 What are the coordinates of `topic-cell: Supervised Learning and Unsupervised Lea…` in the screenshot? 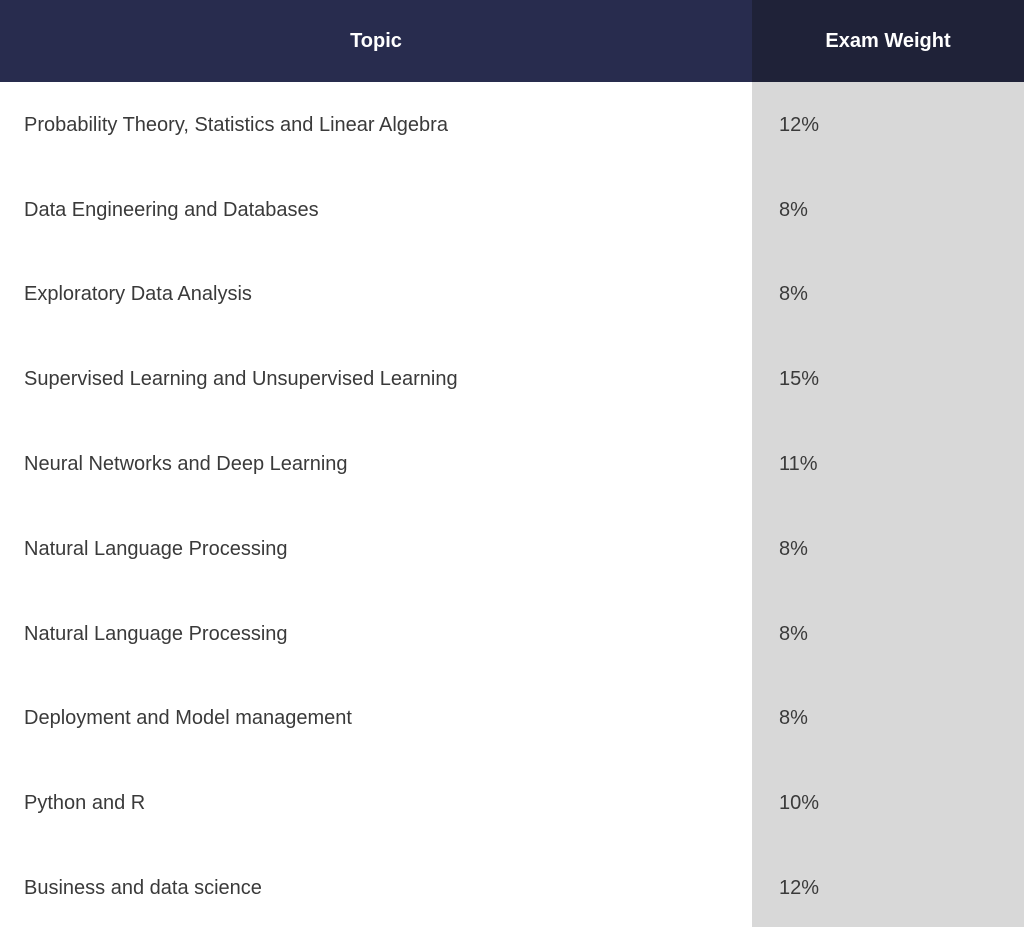 It's located at (241, 379).